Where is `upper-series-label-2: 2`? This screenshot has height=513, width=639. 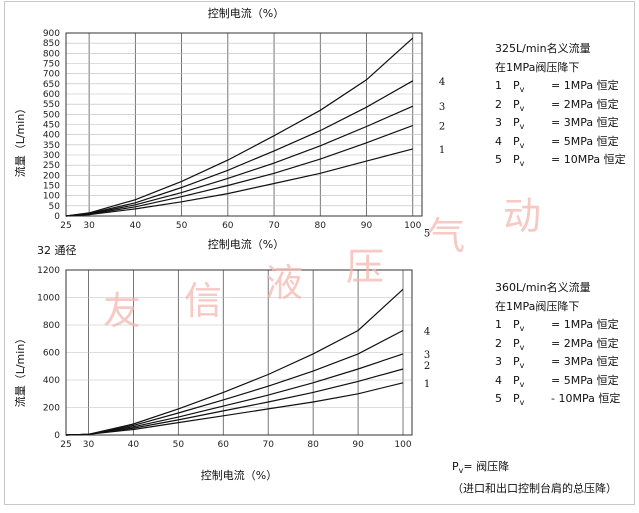
upper-series-label-2: 2 is located at coordinates (442, 127).